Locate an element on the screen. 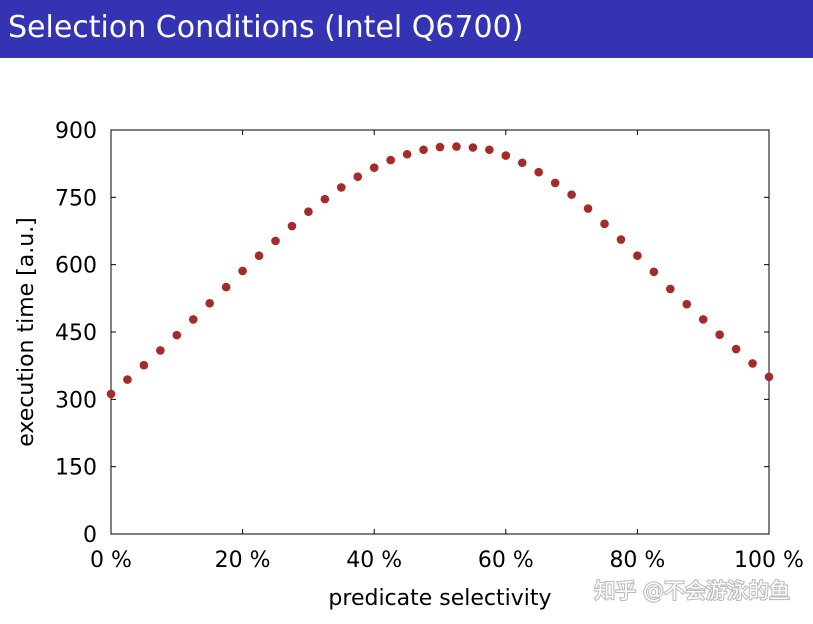 The image size is (813, 624). x-tick-label: 100 % is located at coordinates (769, 560).